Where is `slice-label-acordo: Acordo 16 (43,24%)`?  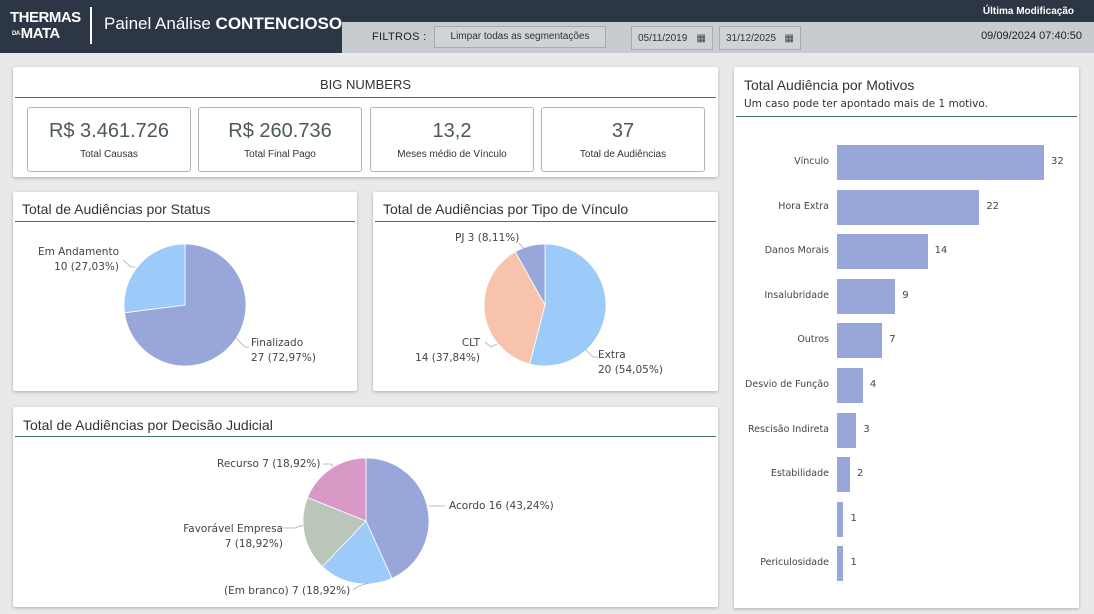 slice-label-acordo: Acordo 16 (43,24%) is located at coordinates (501, 506).